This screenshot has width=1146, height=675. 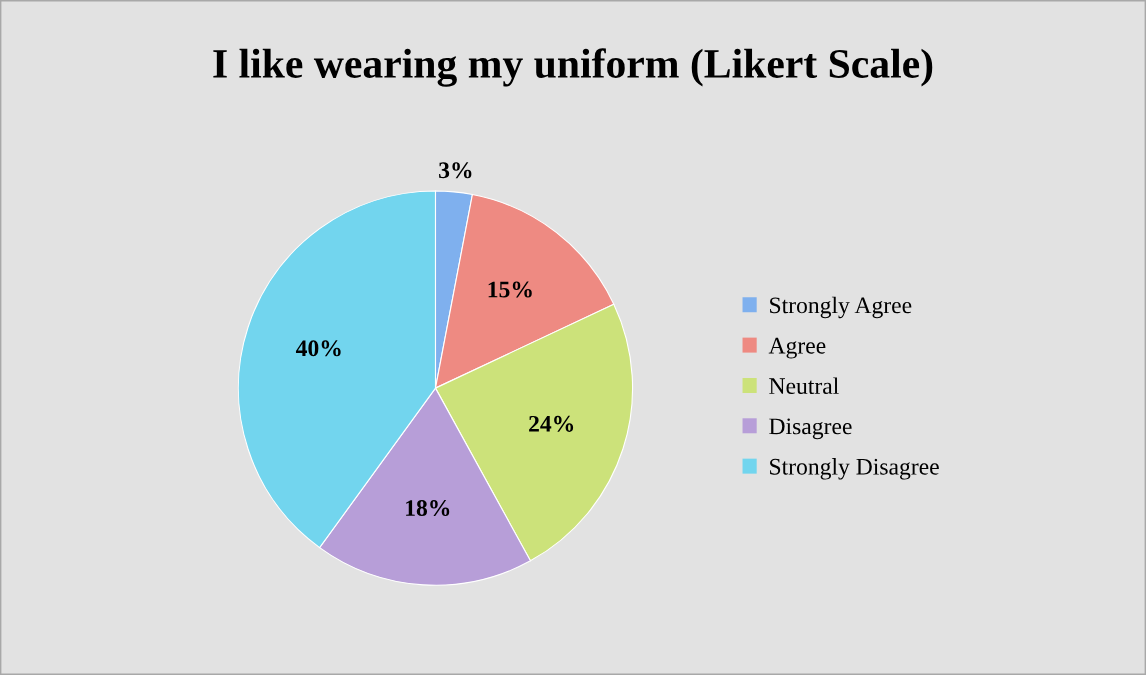 I want to click on data-label: 24%, so click(x=551, y=423).